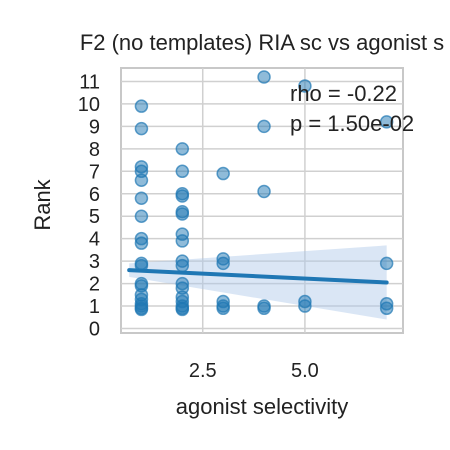 The height and width of the screenshot is (450, 450). What do you see at coordinates (254, 371) in the screenshot?
I see `x-tick-labels: 2.5 5.0` at bounding box center [254, 371].